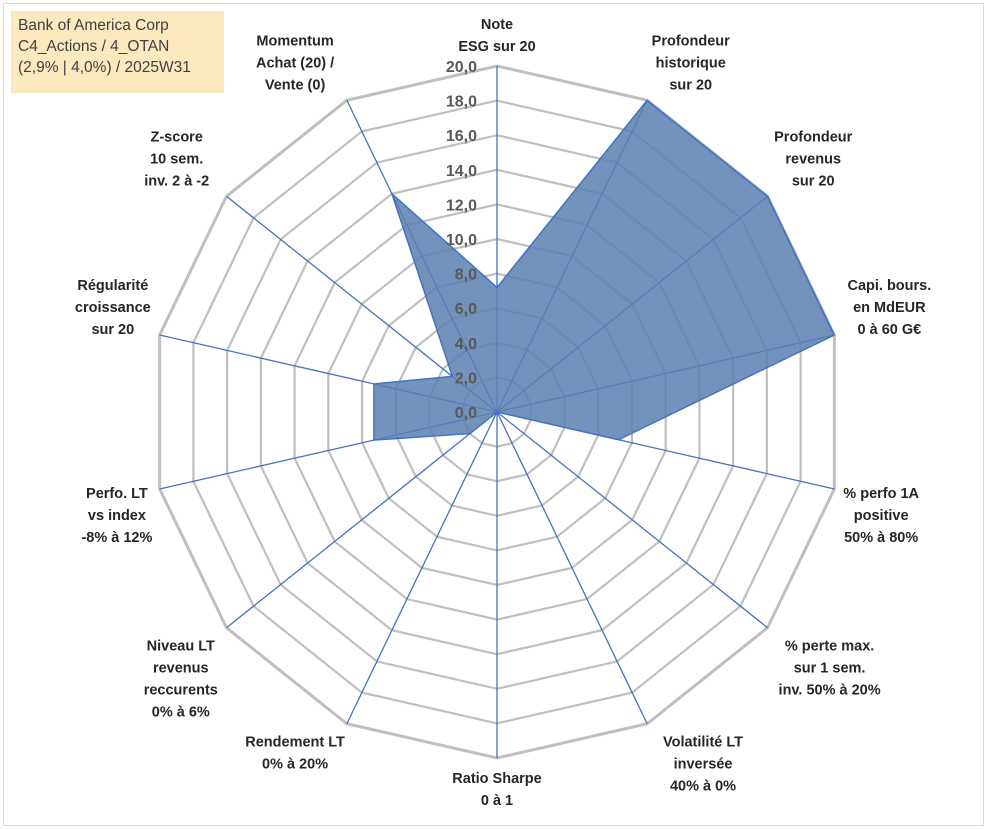 This screenshot has width=991, height=829. Describe the element at coordinates (466, 378) in the screenshot. I see `tick-label: 2,0` at that location.